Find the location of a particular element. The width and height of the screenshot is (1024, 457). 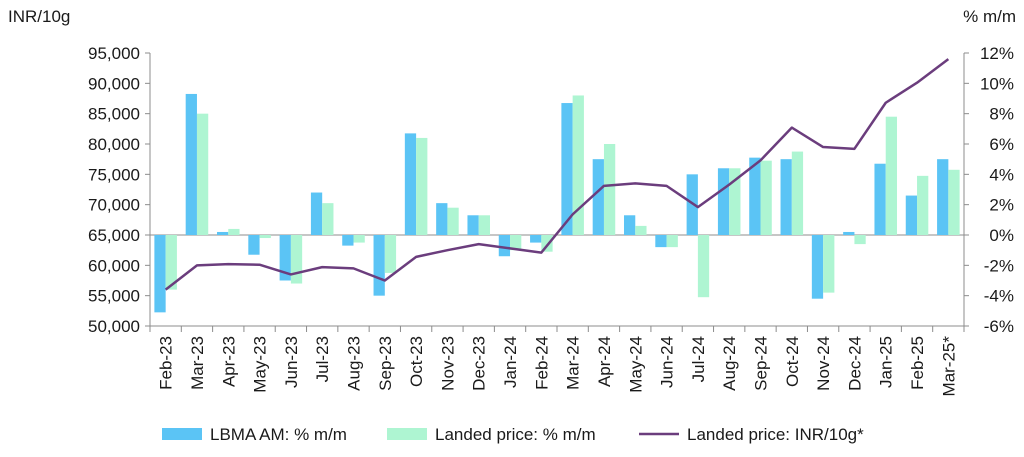

x-axis-tick-label: Jun-23 is located at coordinates (291, 362).